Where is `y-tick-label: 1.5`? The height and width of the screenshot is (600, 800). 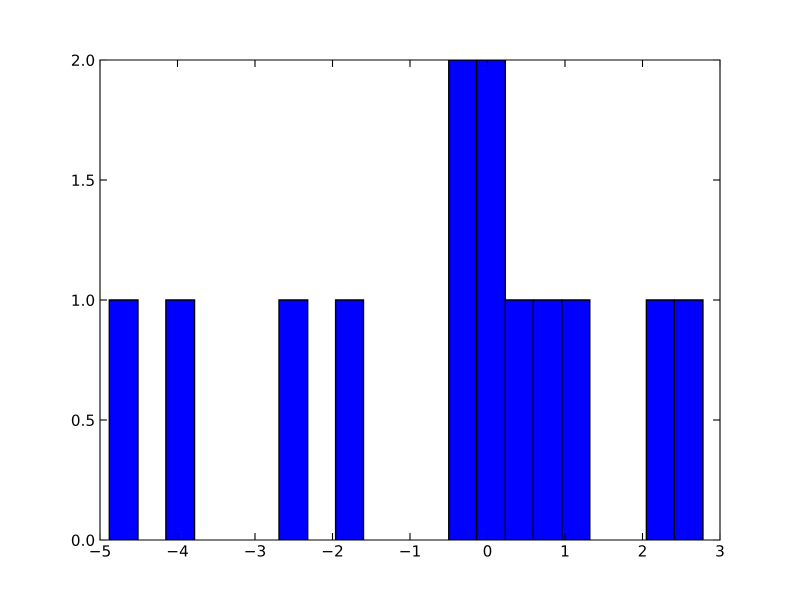 y-tick-label: 1.5 is located at coordinates (83, 180).